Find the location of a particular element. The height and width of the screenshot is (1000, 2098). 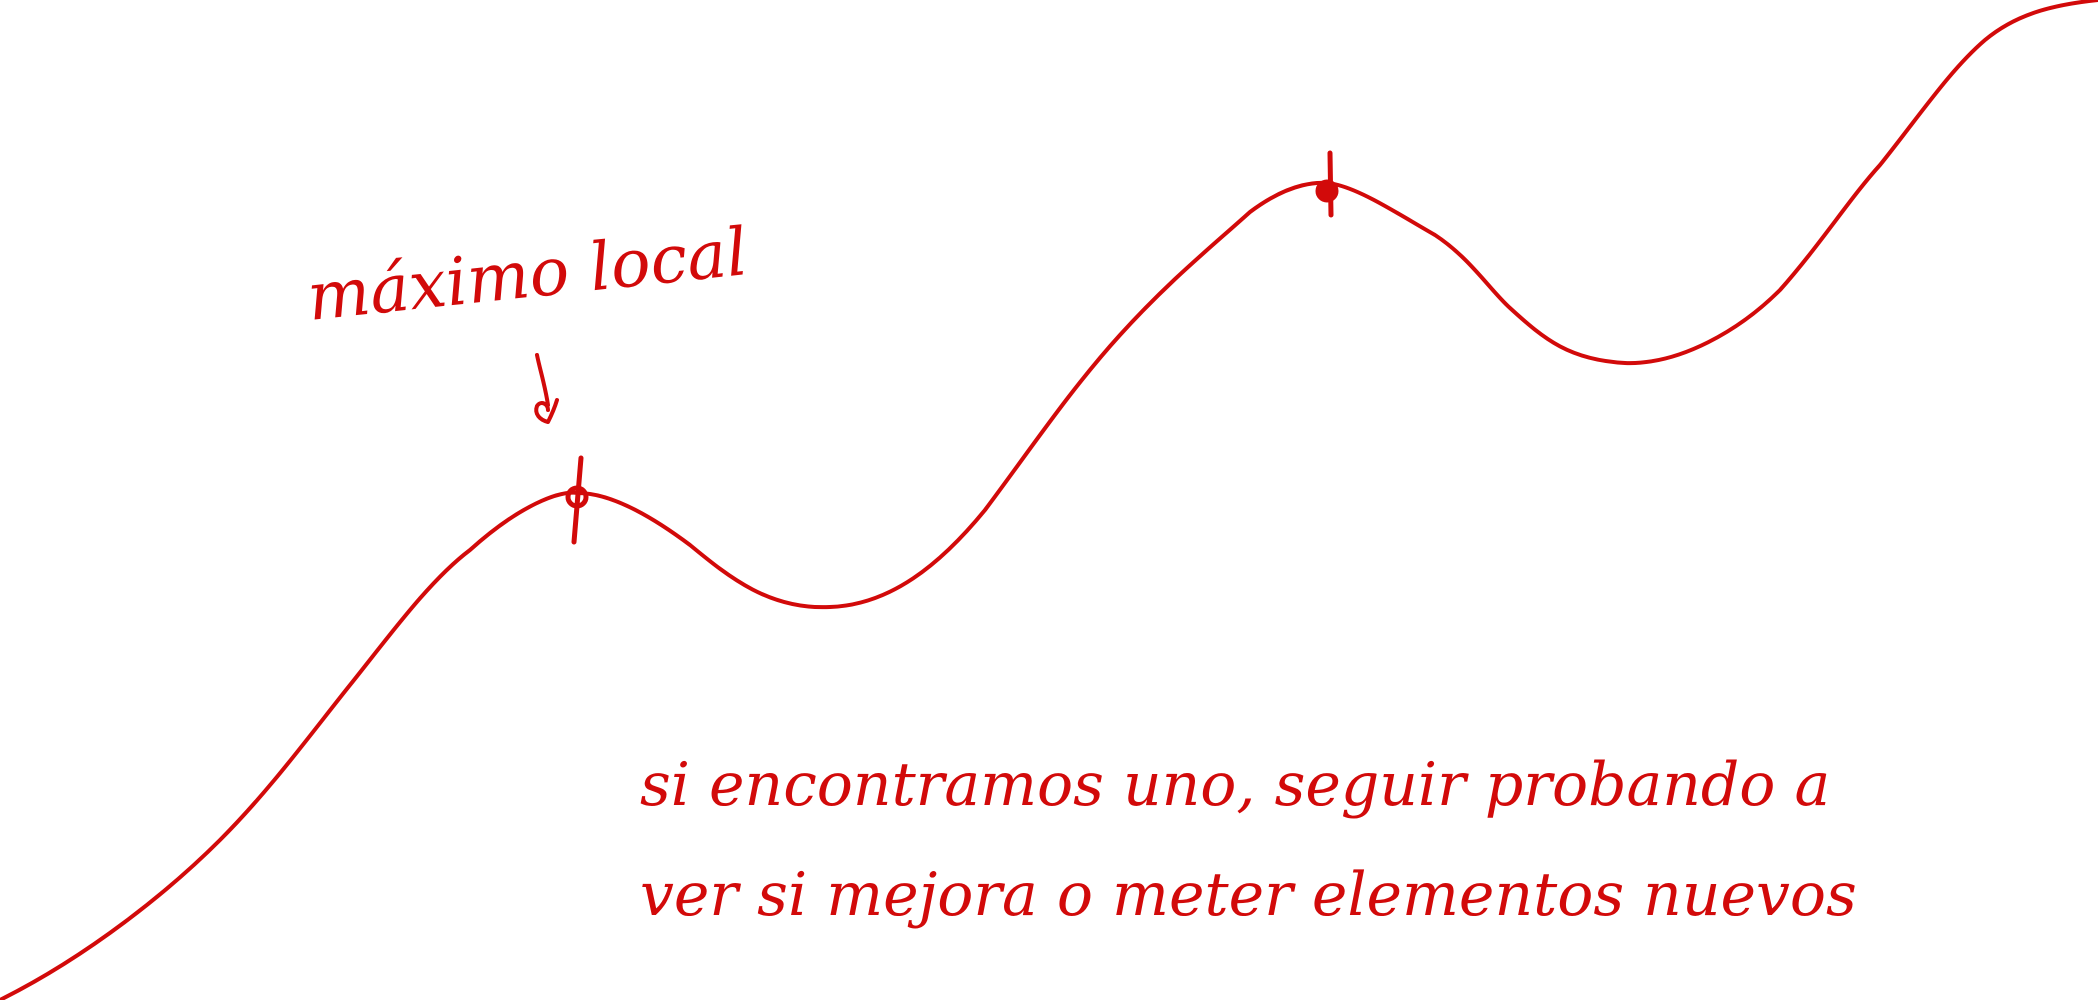

note-line-2: ver si mejora o meter elementos nuevos is located at coordinates (1248, 895).